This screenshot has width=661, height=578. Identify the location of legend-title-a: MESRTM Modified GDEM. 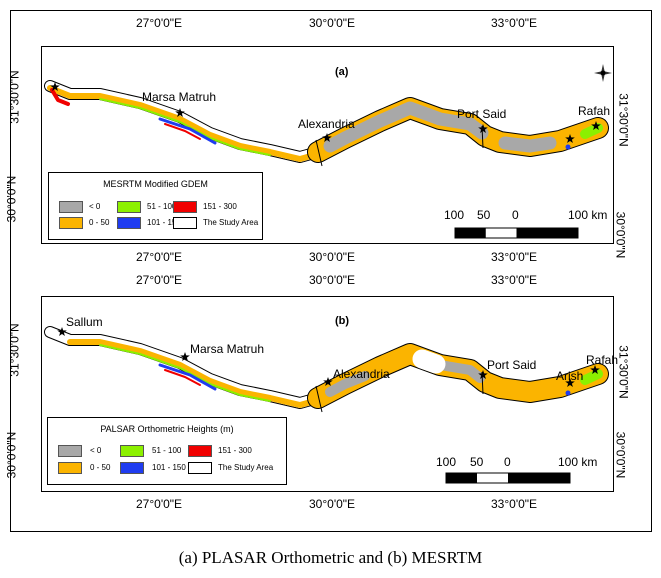
(155, 184).